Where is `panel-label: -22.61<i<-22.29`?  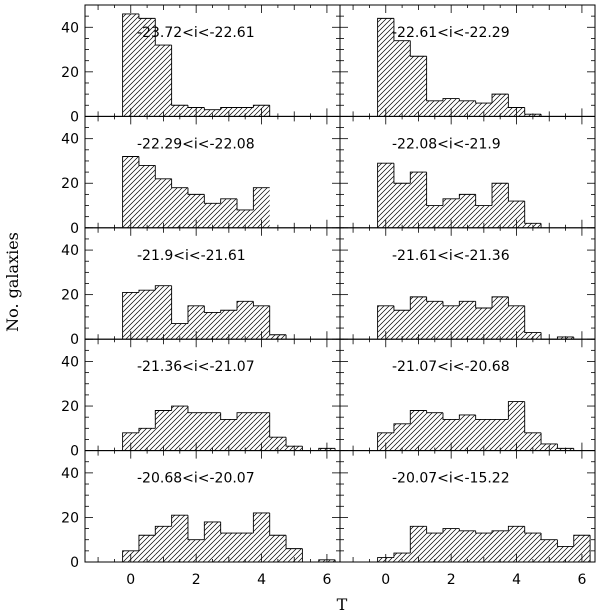
panel-label: -22.61<i<-22.29 is located at coordinates (451, 33).